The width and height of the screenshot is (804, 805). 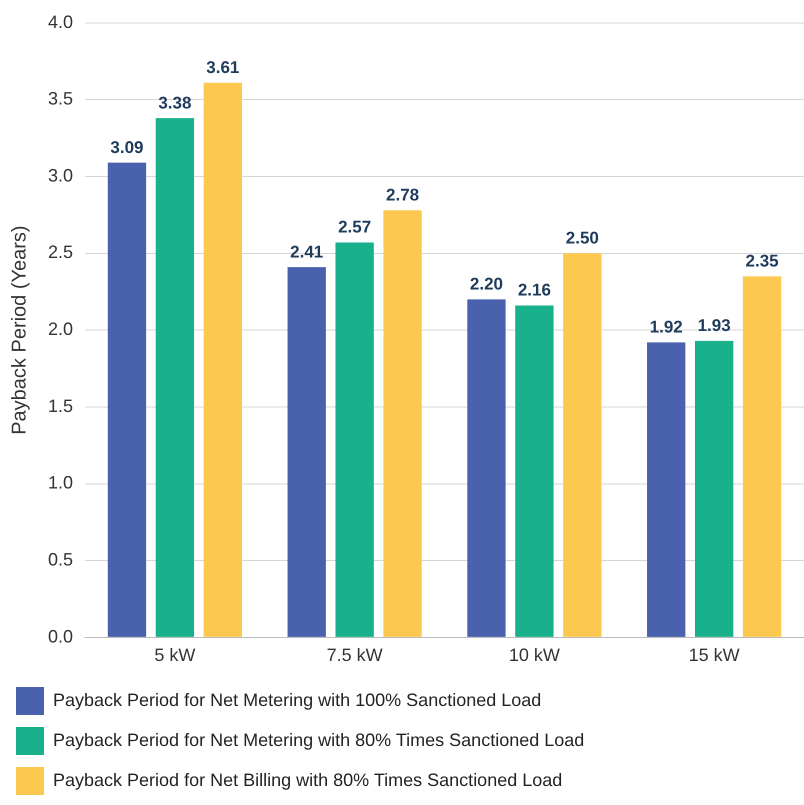 I want to click on data-label: 2.57, so click(x=355, y=227).